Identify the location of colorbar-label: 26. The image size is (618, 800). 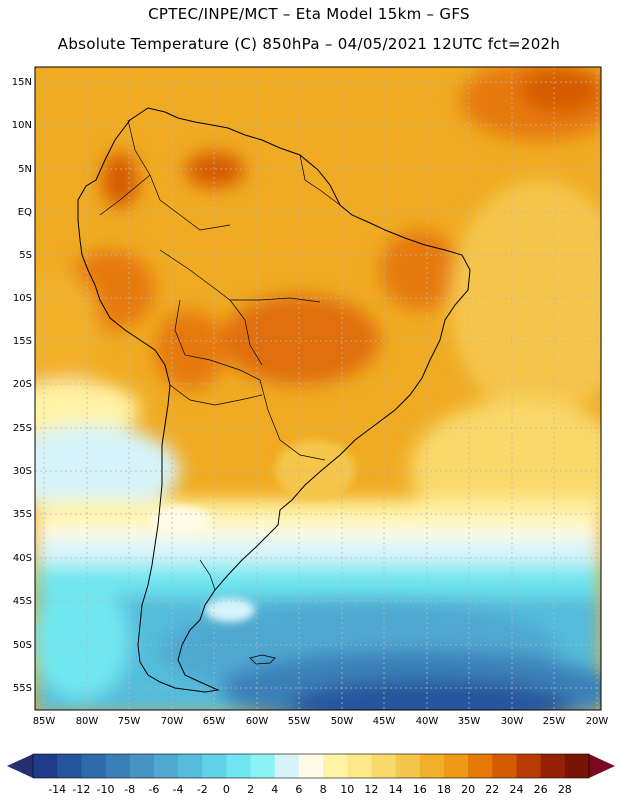
(540, 789).